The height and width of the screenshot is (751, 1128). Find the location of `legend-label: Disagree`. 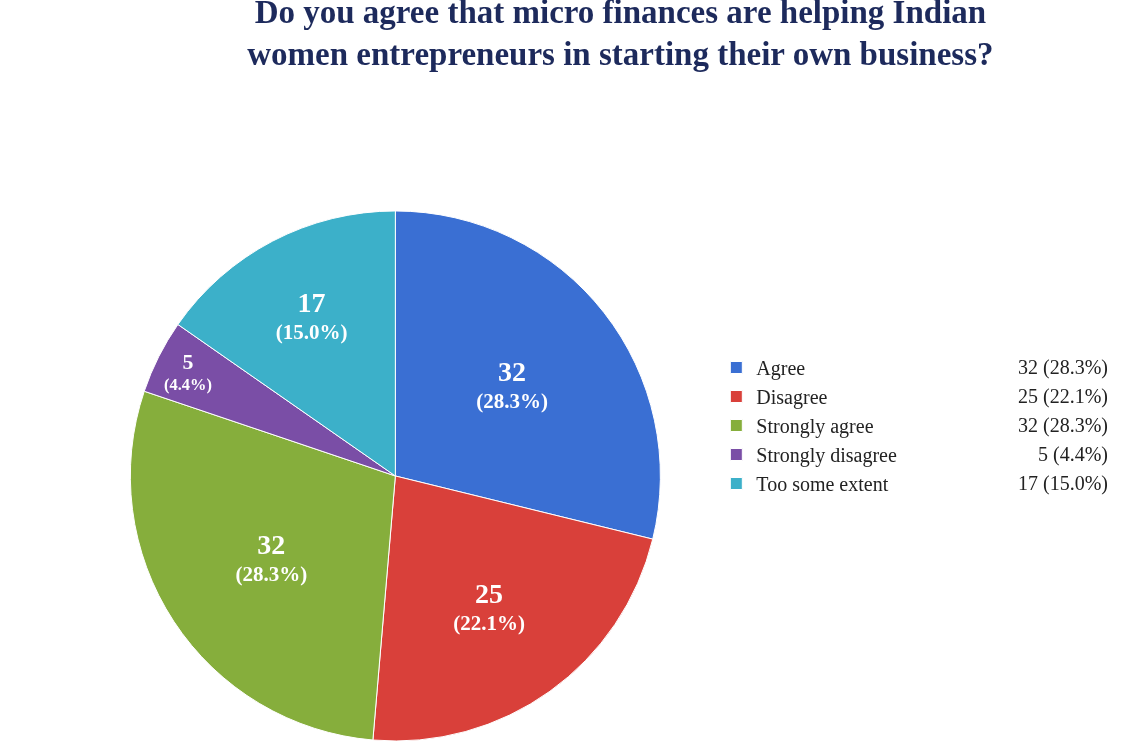

legend-label: Disagree is located at coordinates (792, 398).